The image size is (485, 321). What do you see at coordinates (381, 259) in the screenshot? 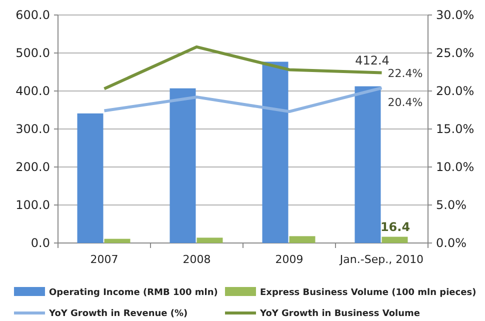
I see `x-tick-label: Jan.-Sep., 2010` at bounding box center [381, 259].